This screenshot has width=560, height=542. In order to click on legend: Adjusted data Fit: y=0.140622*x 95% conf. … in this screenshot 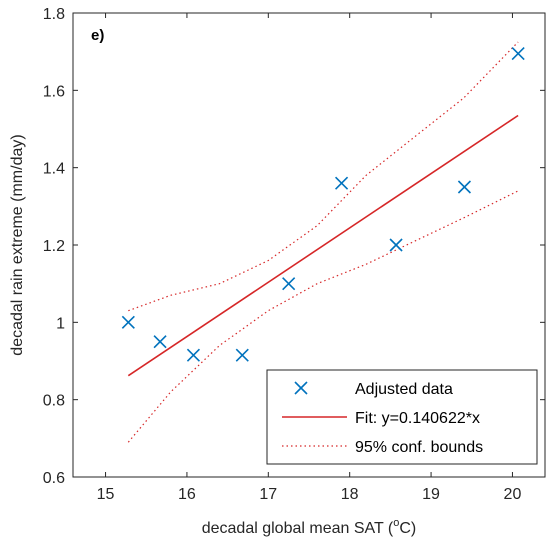, I will do `click(402, 417)`.